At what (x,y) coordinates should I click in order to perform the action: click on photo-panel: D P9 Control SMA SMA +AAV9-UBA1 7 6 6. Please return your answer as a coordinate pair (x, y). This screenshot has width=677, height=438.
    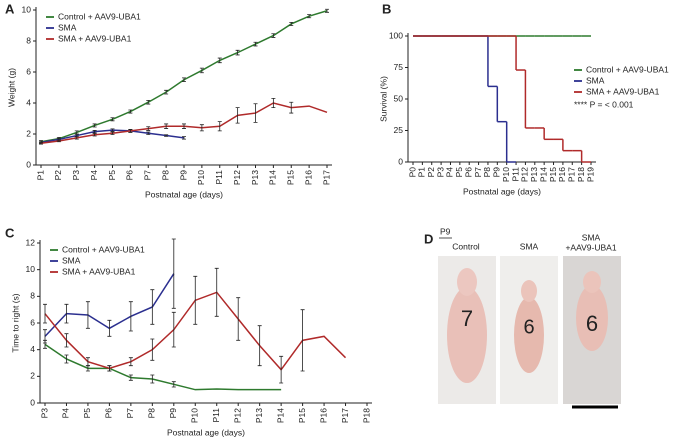
    Looking at the image, I should click on (522, 317).